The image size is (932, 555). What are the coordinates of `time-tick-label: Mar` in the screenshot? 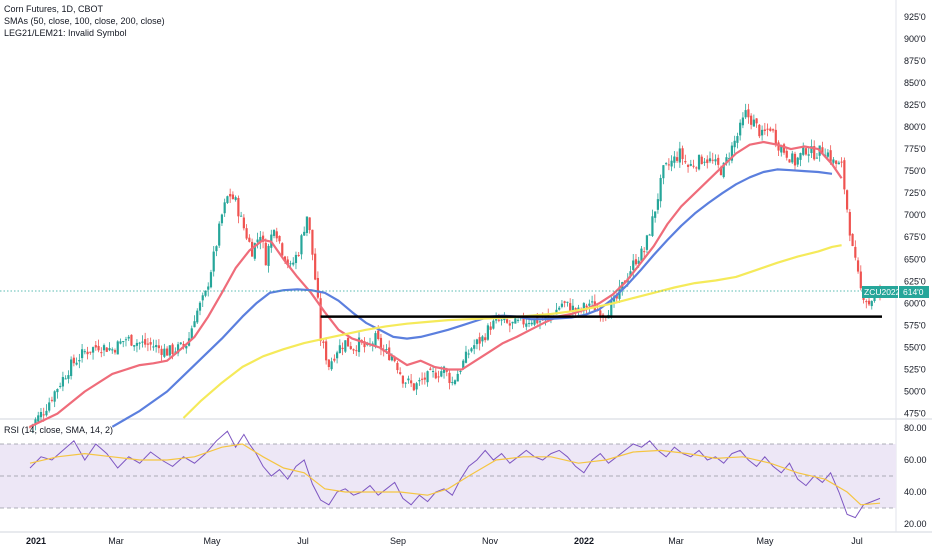 It's located at (676, 541).